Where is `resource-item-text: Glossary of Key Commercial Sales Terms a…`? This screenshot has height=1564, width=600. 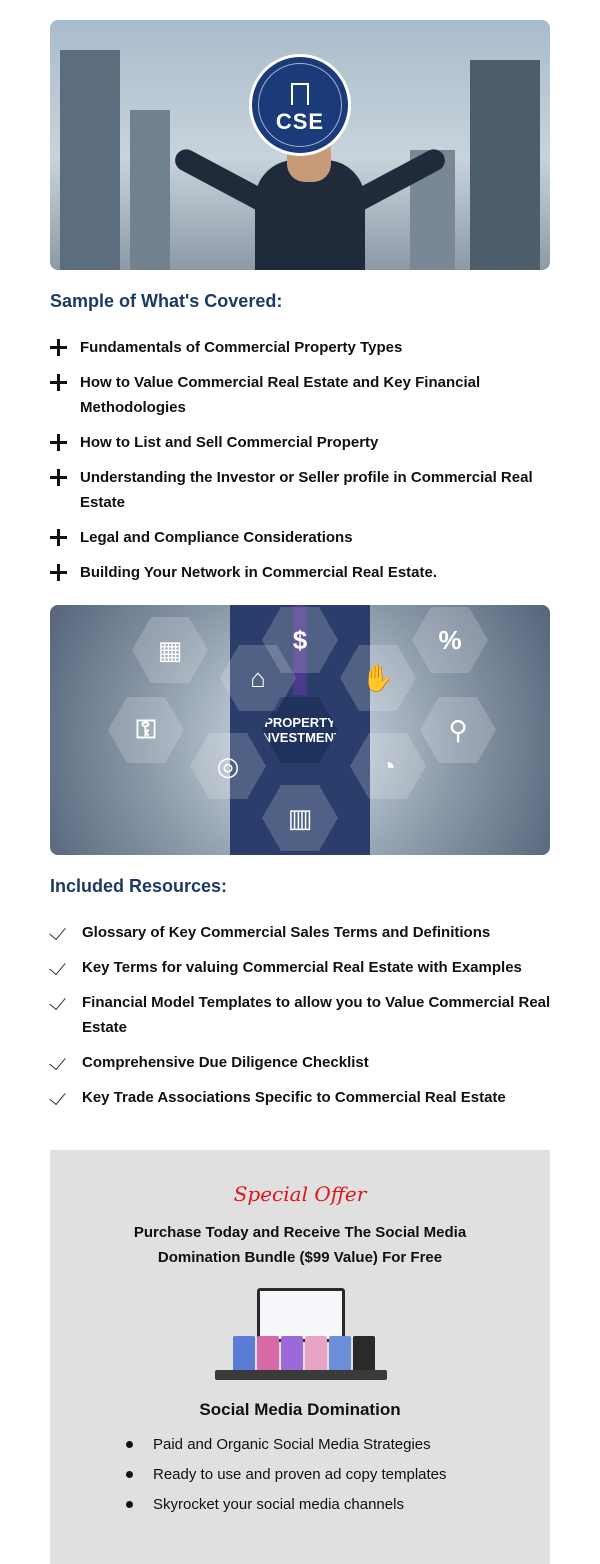 resource-item-text: Glossary of Key Commercial Sales Terms a… is located at coordinates (286, 932).